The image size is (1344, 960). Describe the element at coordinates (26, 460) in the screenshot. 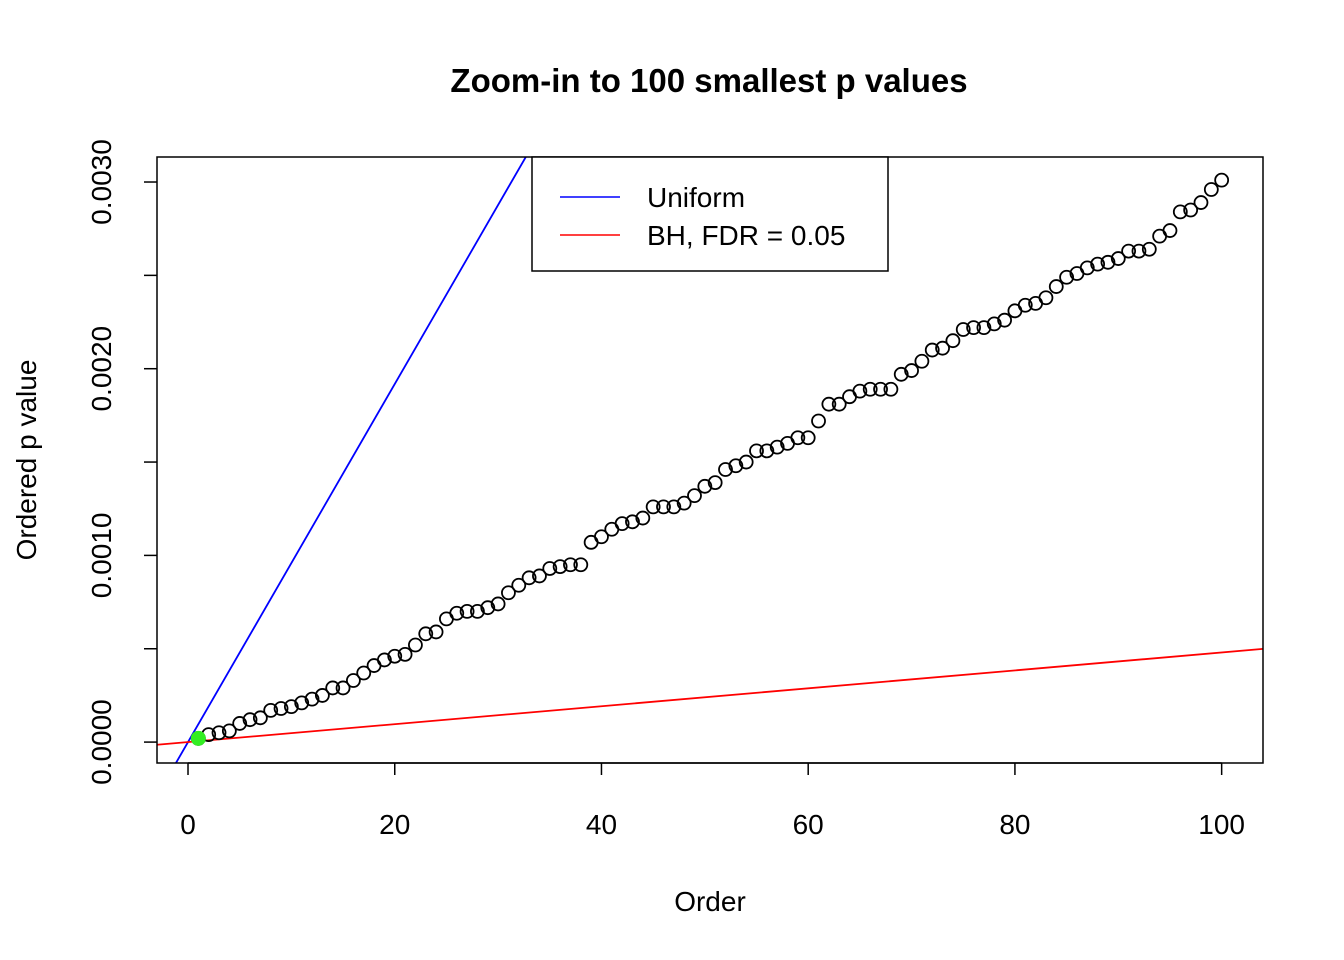

I see `y-axis-label: Ordered p value` at that location.